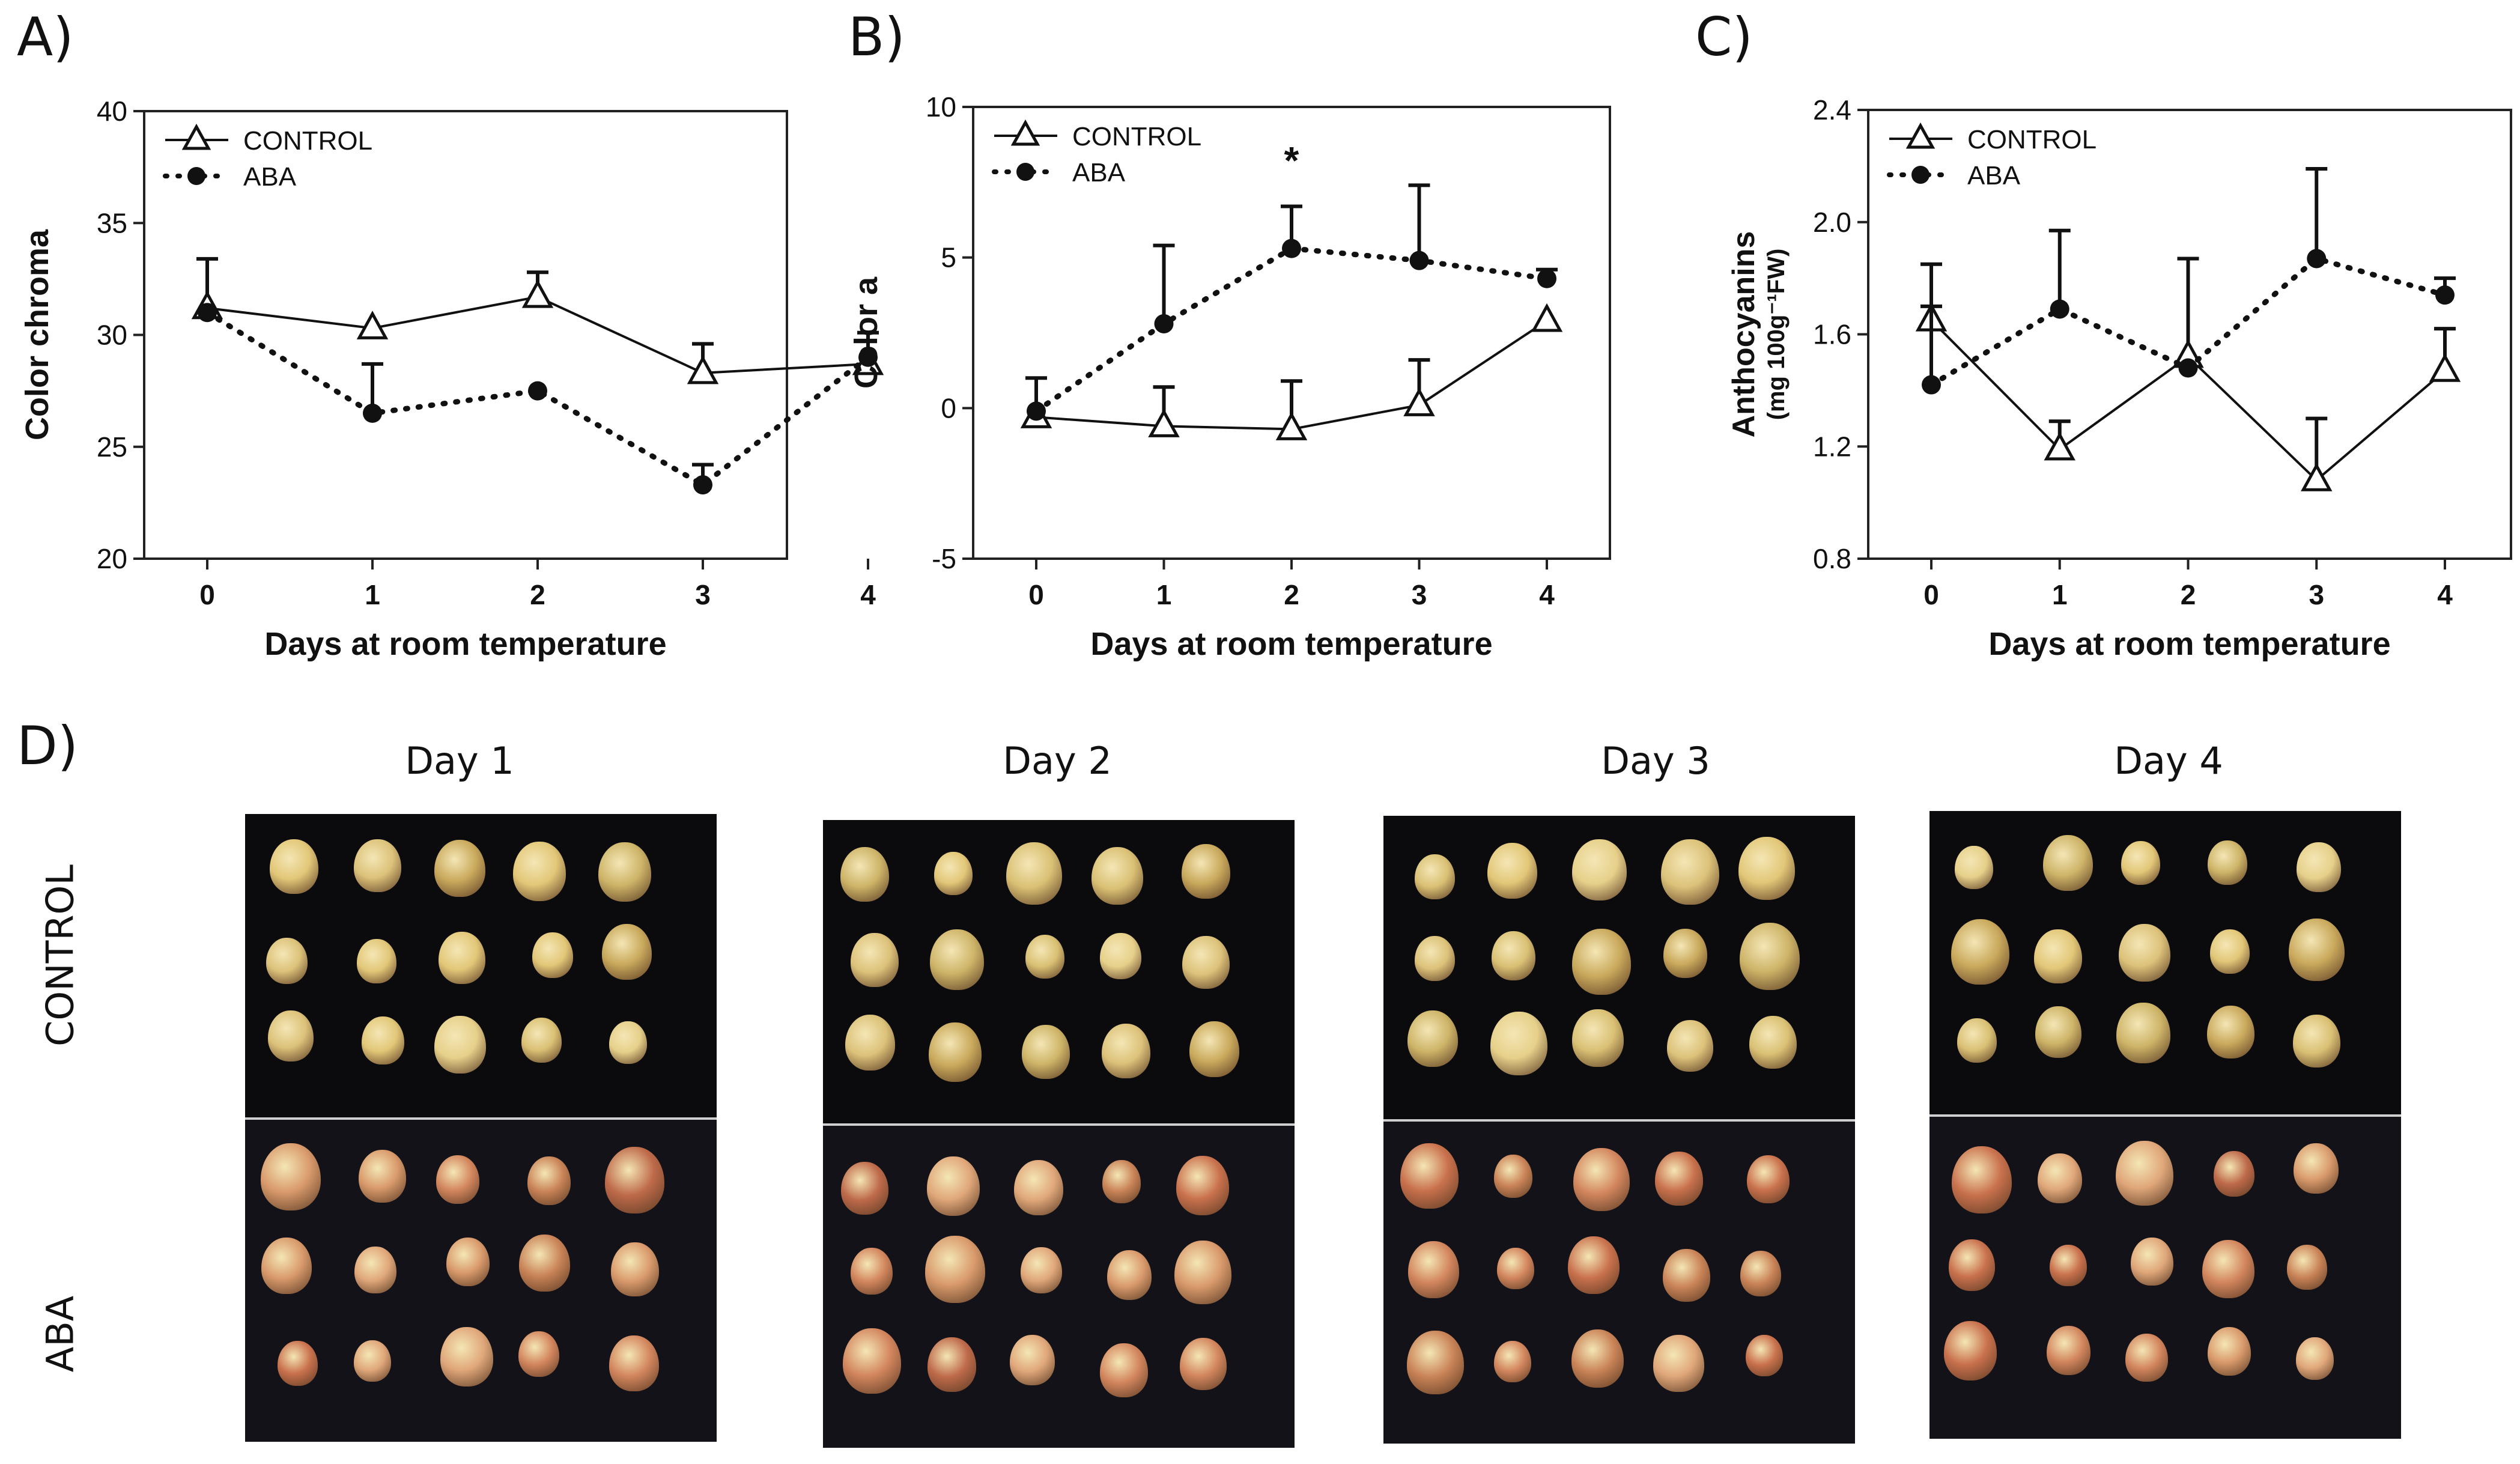 The image size is (2520, 1464). What do you see at coordinates (48, 746) in the screenshot?
I see `panel-label-d: D)` at bounding box center [48, 746].